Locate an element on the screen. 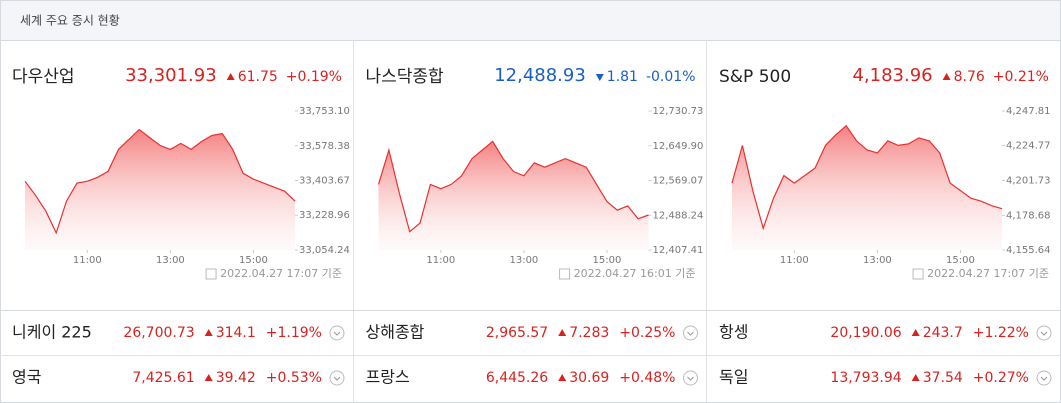  change-pct: +0.21% is located at coordinates (1021, 77).